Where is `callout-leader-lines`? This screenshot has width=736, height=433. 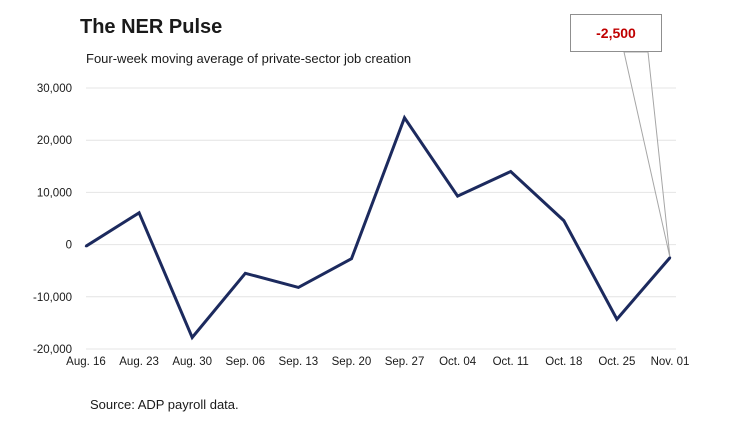
callout-leader-lines is located at coordinates (647, 154).